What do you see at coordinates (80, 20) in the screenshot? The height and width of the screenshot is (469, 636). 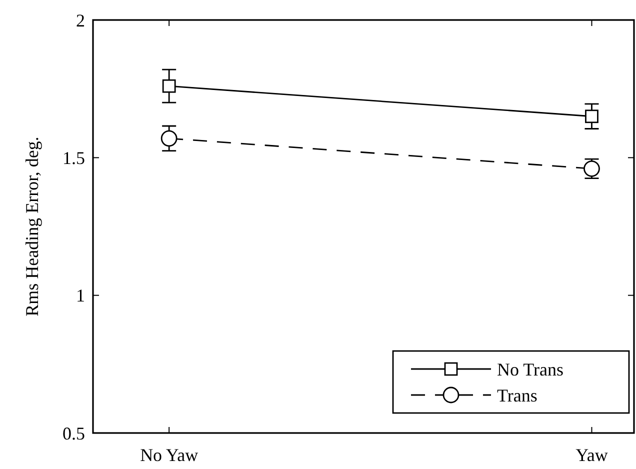 I see `y-tick-label: 2` at bounding box center [80, 20].